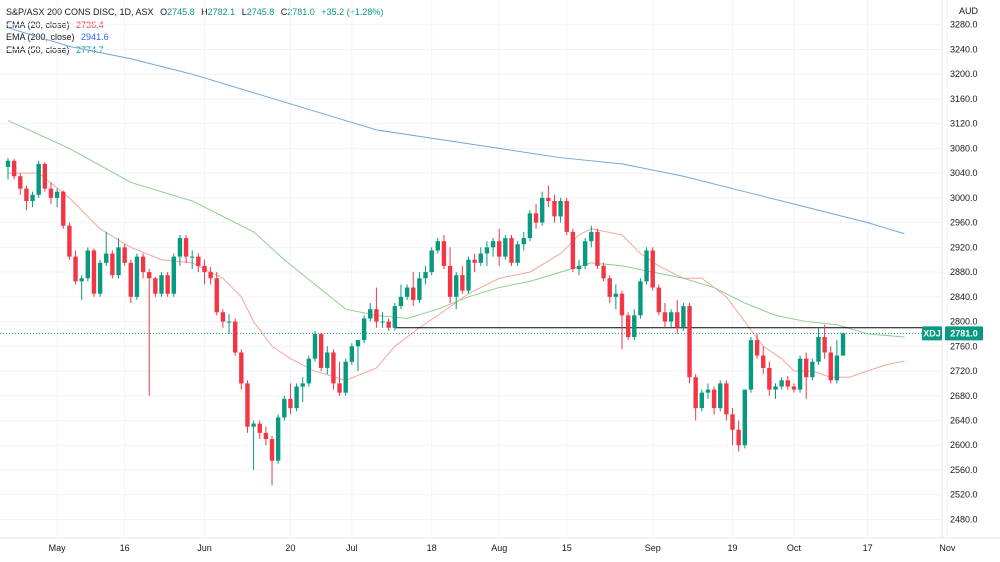  What do you see at coordinates (964, 297) in the screenshot?
I see `y-tick-label: 2840.0` at bounding box center [964, 297].